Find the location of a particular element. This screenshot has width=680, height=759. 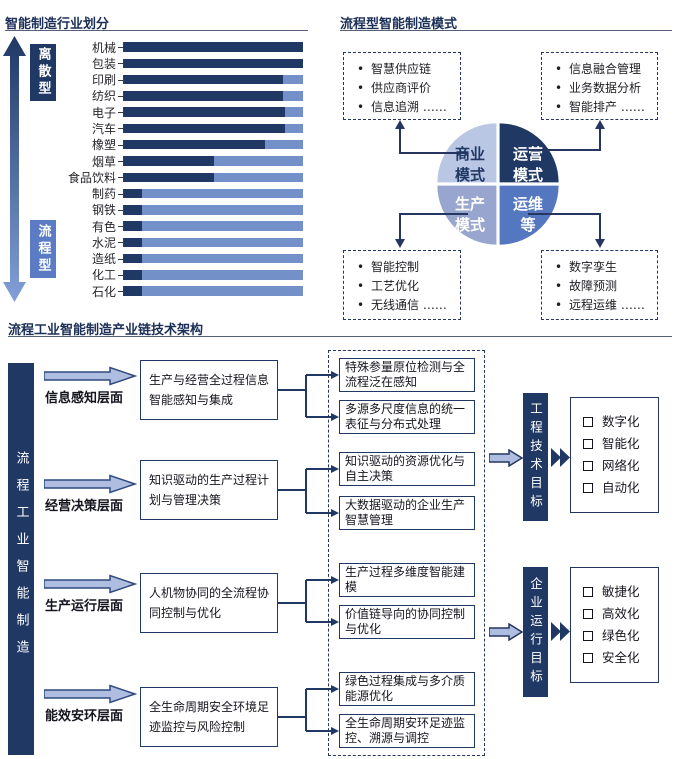

layer-box-decision: 知识驱动的生产过程计划与管理决策 is located at coordinates (209, 490).